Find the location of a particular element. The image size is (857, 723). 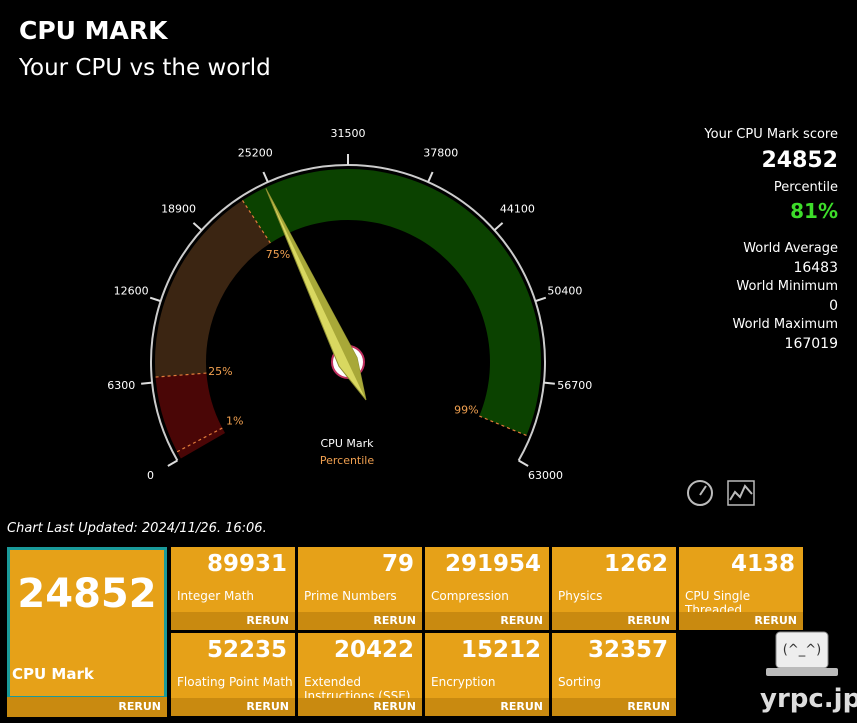

tick-label: 6300 is located at coordinates (121, 385).